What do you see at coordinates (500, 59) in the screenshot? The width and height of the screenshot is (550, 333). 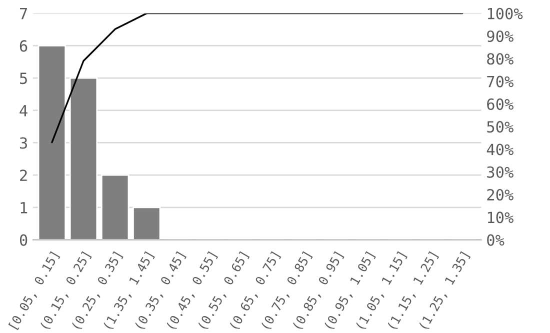 I see `y2-tick-label: 80%` at bounding box center [500, 59].